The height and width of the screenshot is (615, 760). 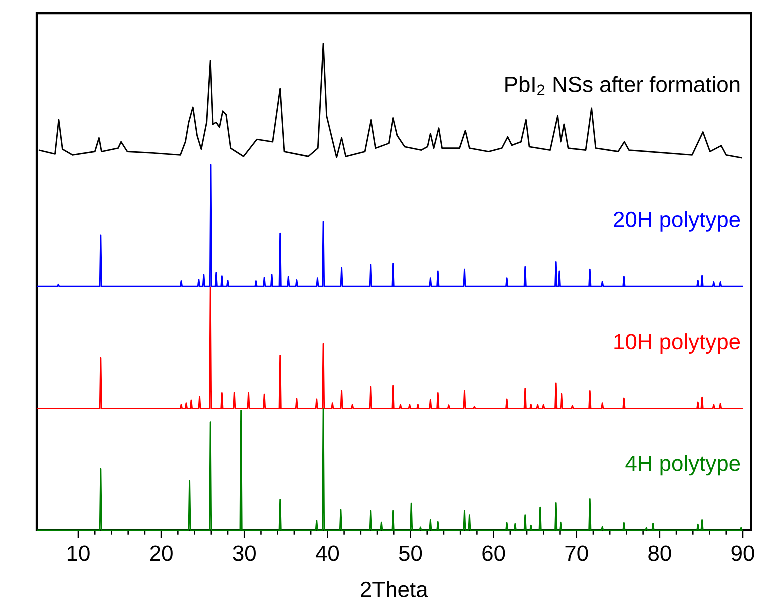 I want to click on x-tick-label: 30, so click(x=244, y=554).